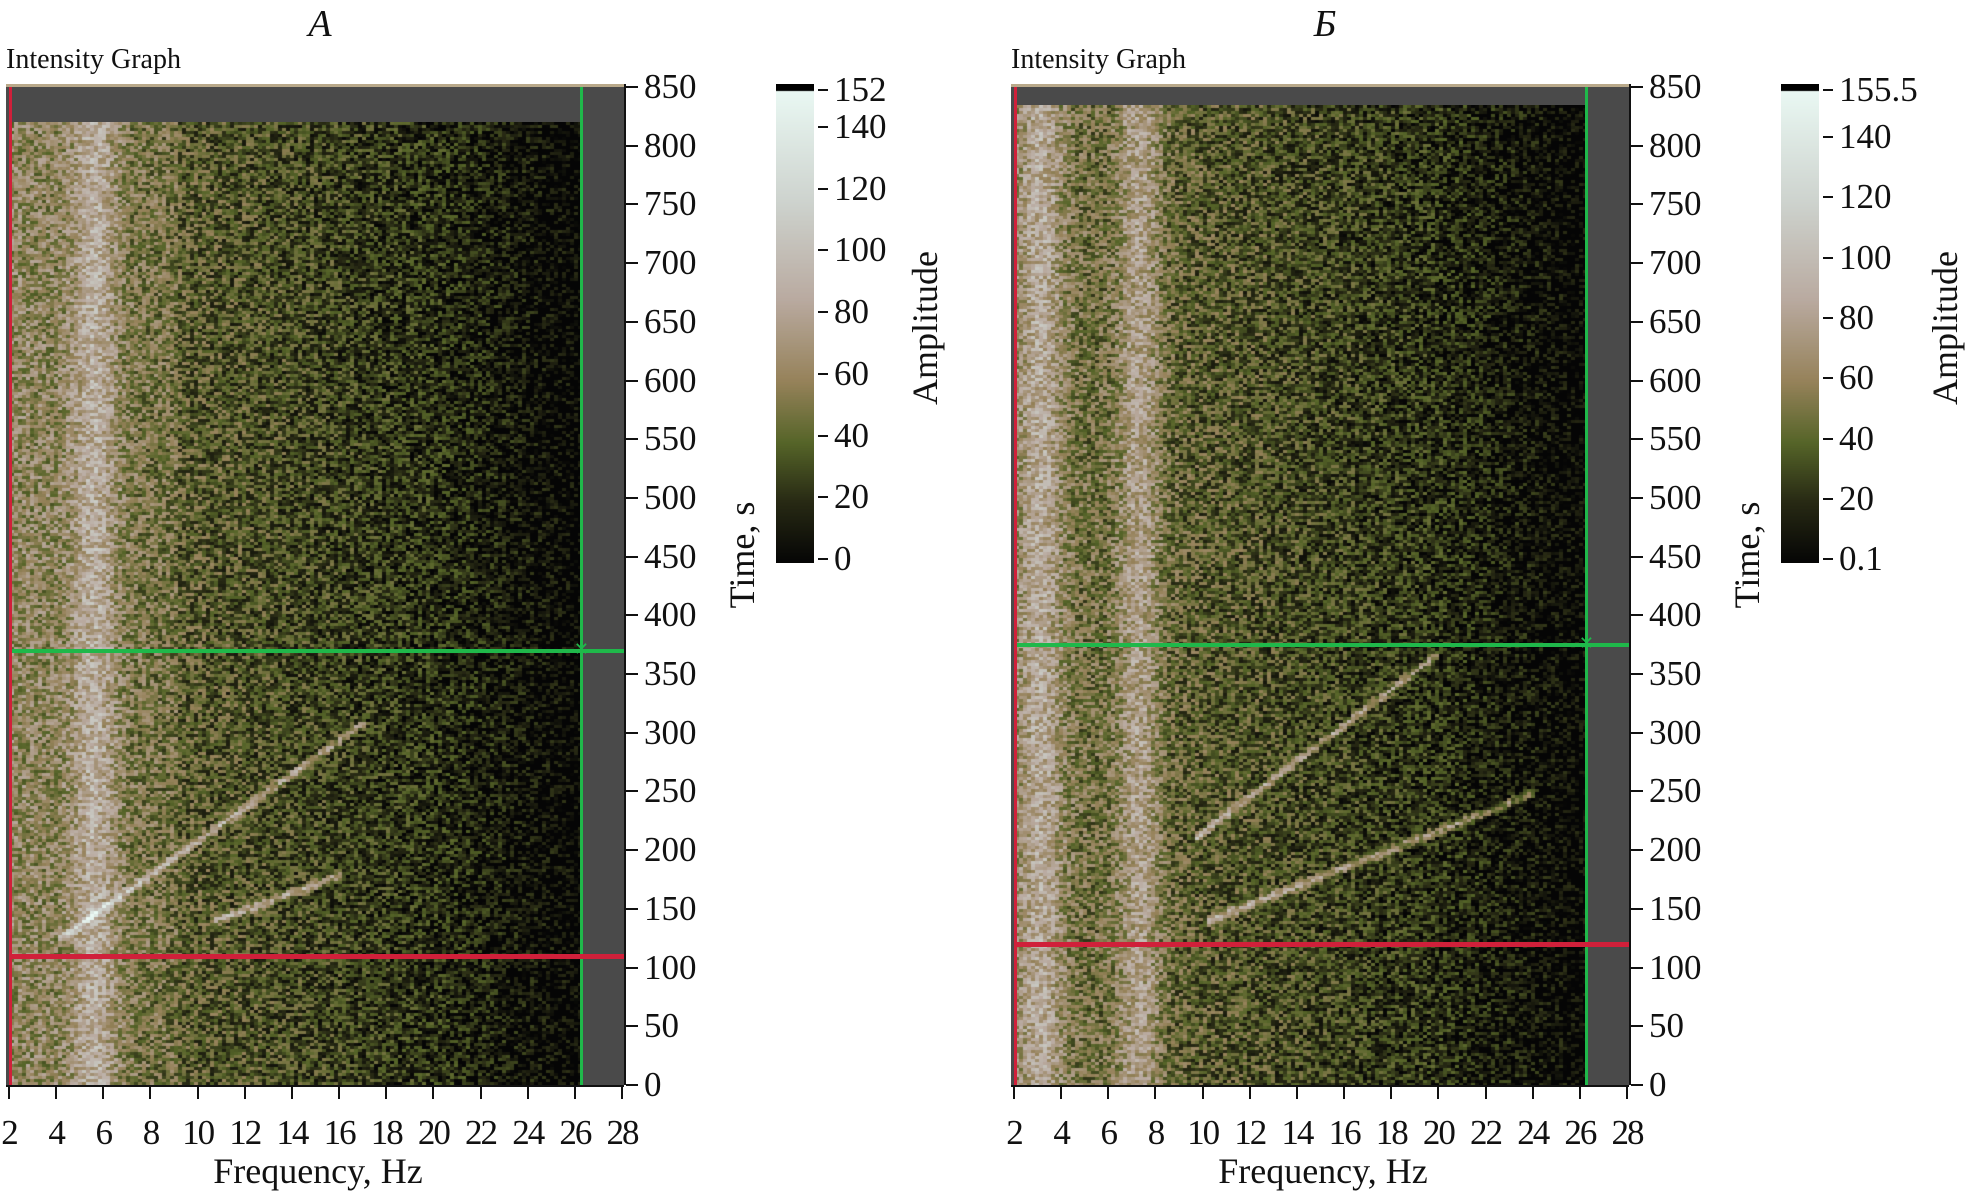 This screenshot has width=1968, height=1198. I want to click on y-tick-label: 550, so click(670, 439).